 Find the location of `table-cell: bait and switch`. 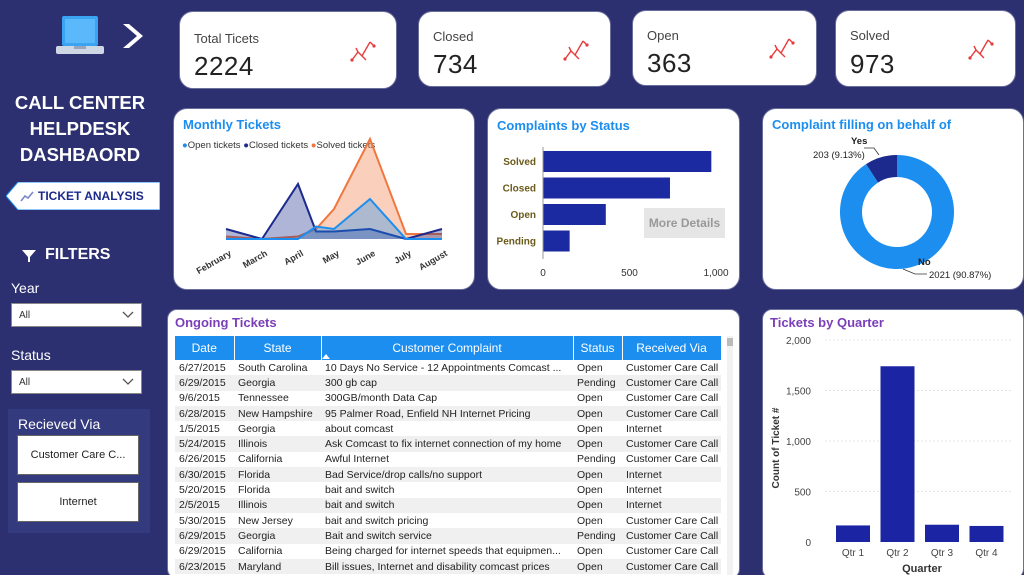

table-cell: bait and switch is located at coordinates (360, 490).